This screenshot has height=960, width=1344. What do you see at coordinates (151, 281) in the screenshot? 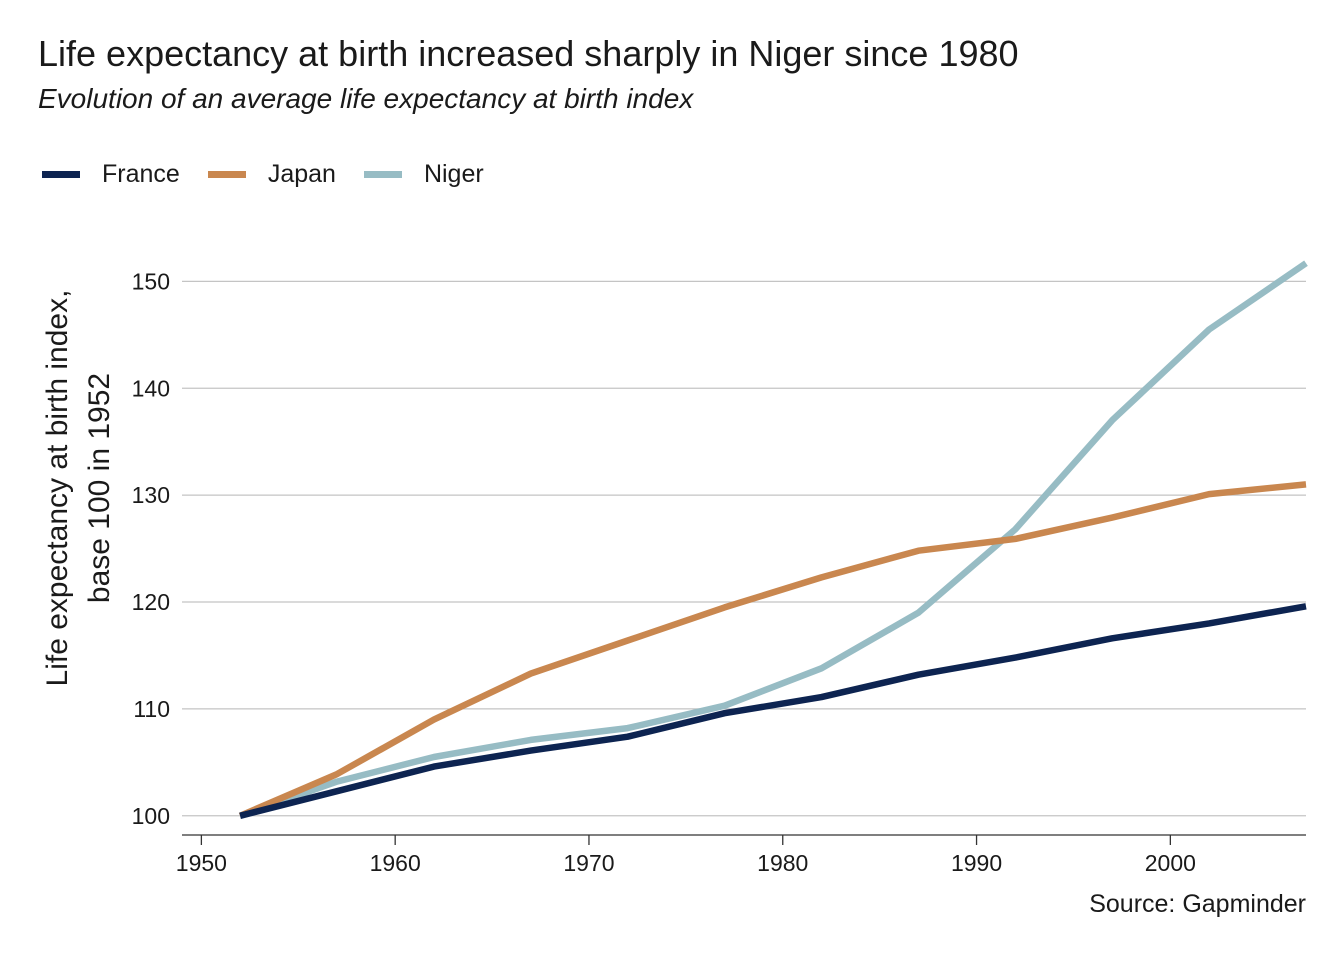
I see `y-tick-label-150: 150` at bounding box center [151, 281].